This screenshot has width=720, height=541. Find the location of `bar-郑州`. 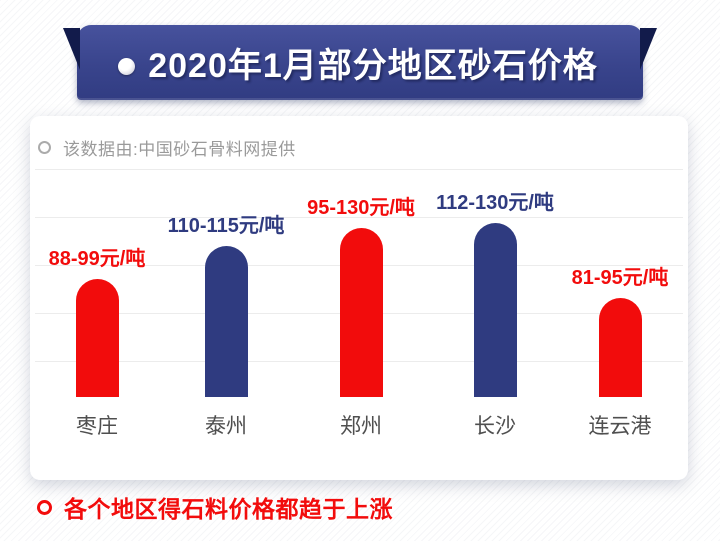

bar-郑州 is located at coordinates (361, 312).